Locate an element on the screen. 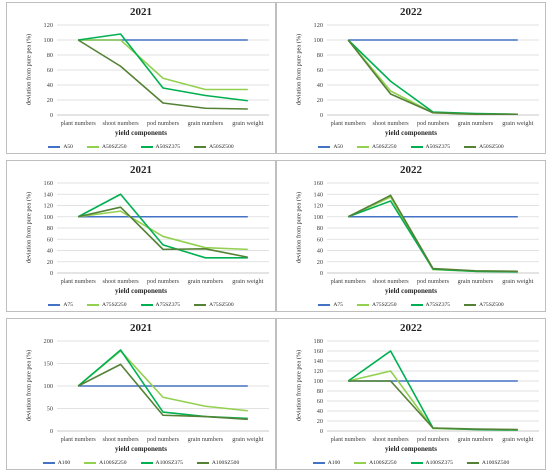 This screenshot has height=474, width=550. legend-item: A100SZ500 is located at coordinates (217, 463).